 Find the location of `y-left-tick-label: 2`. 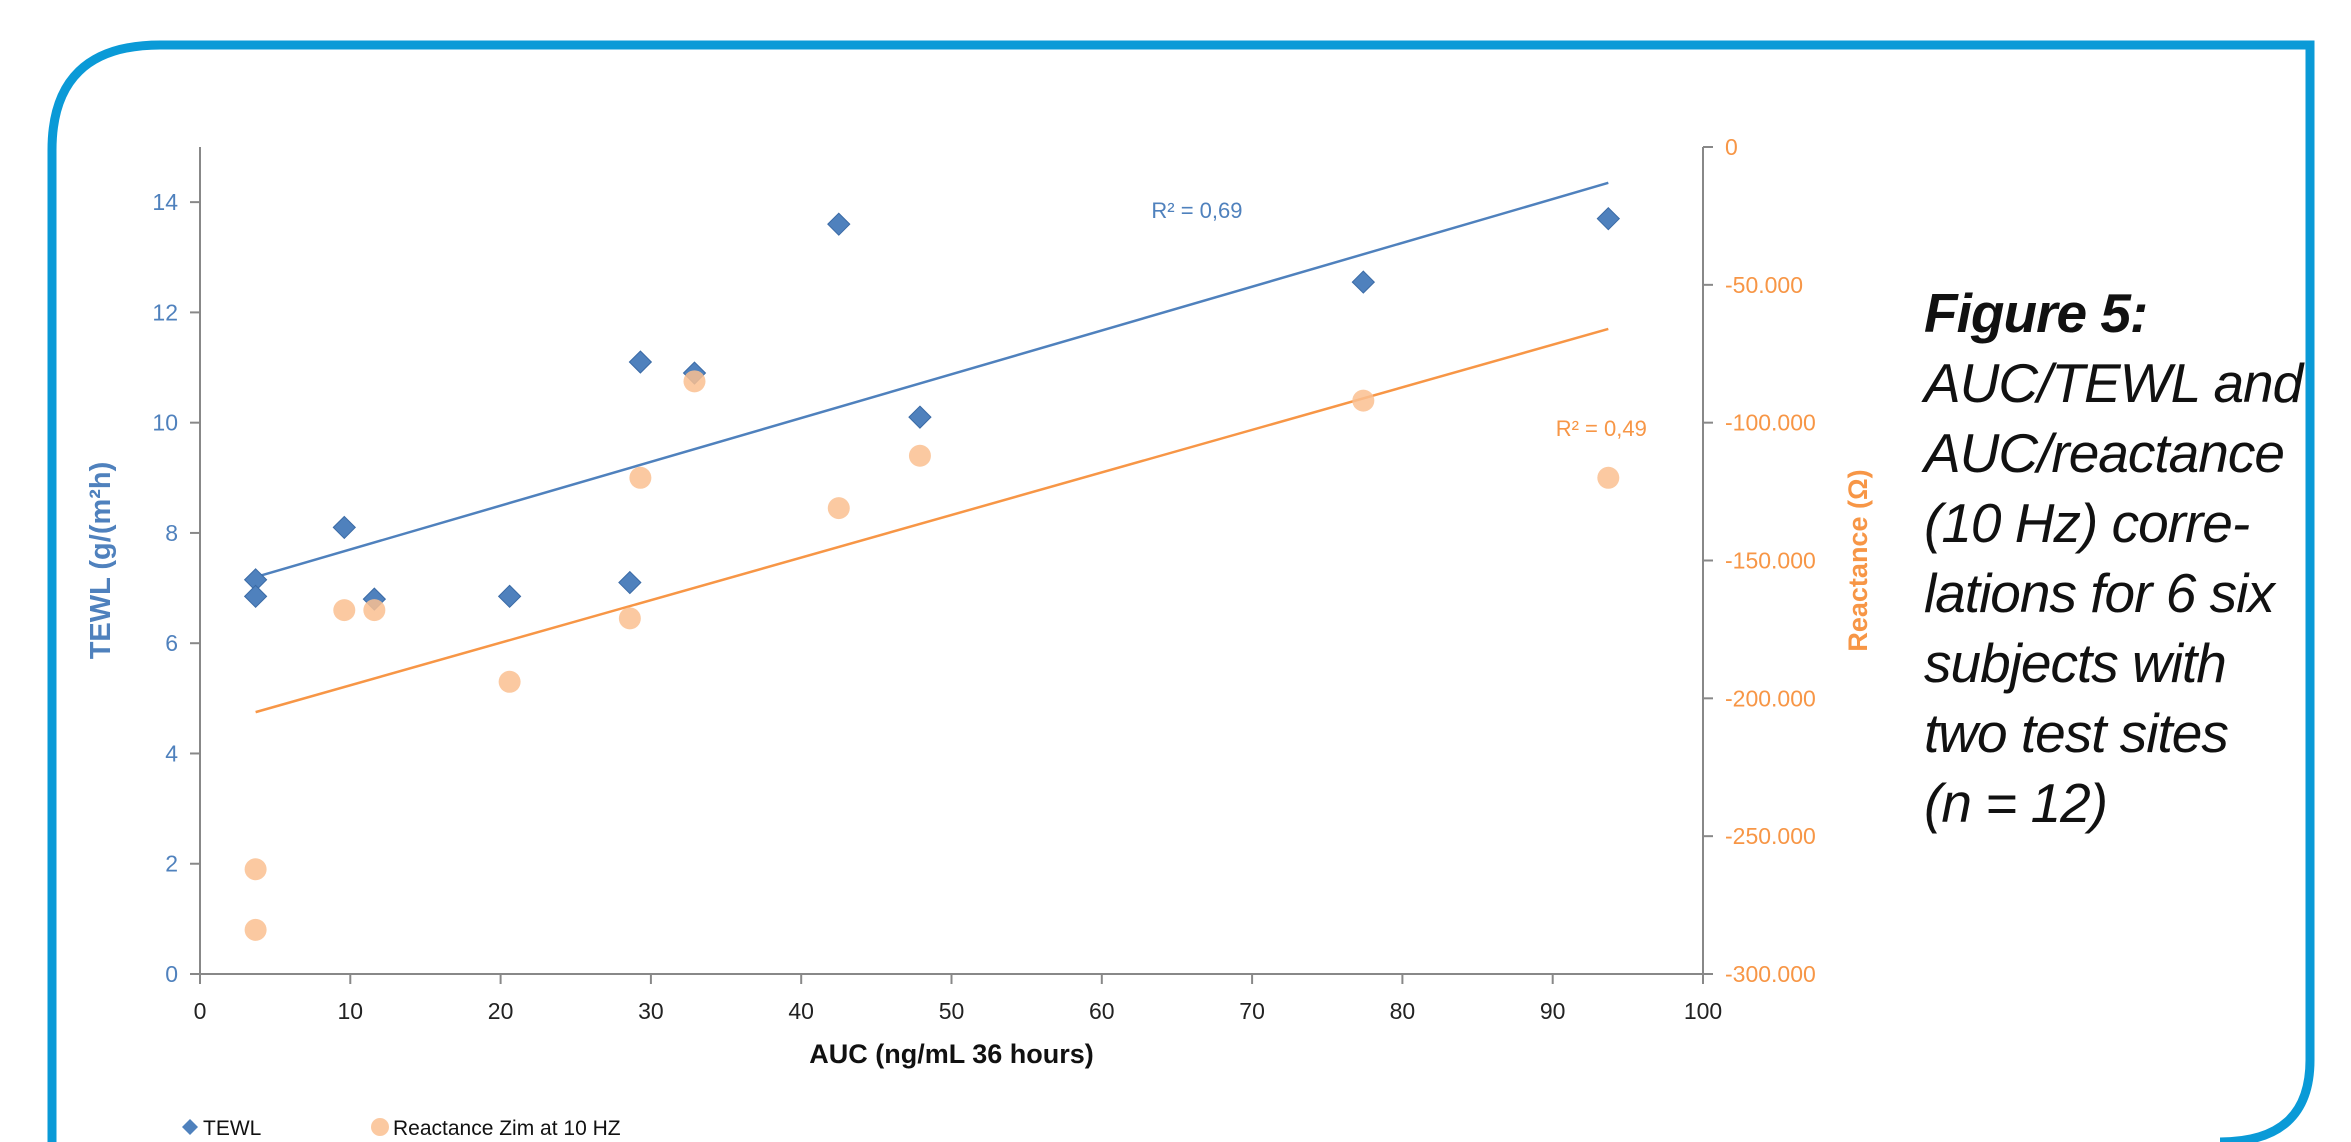

y-left-tick-label: 2 is located at coordinates (171, 864).